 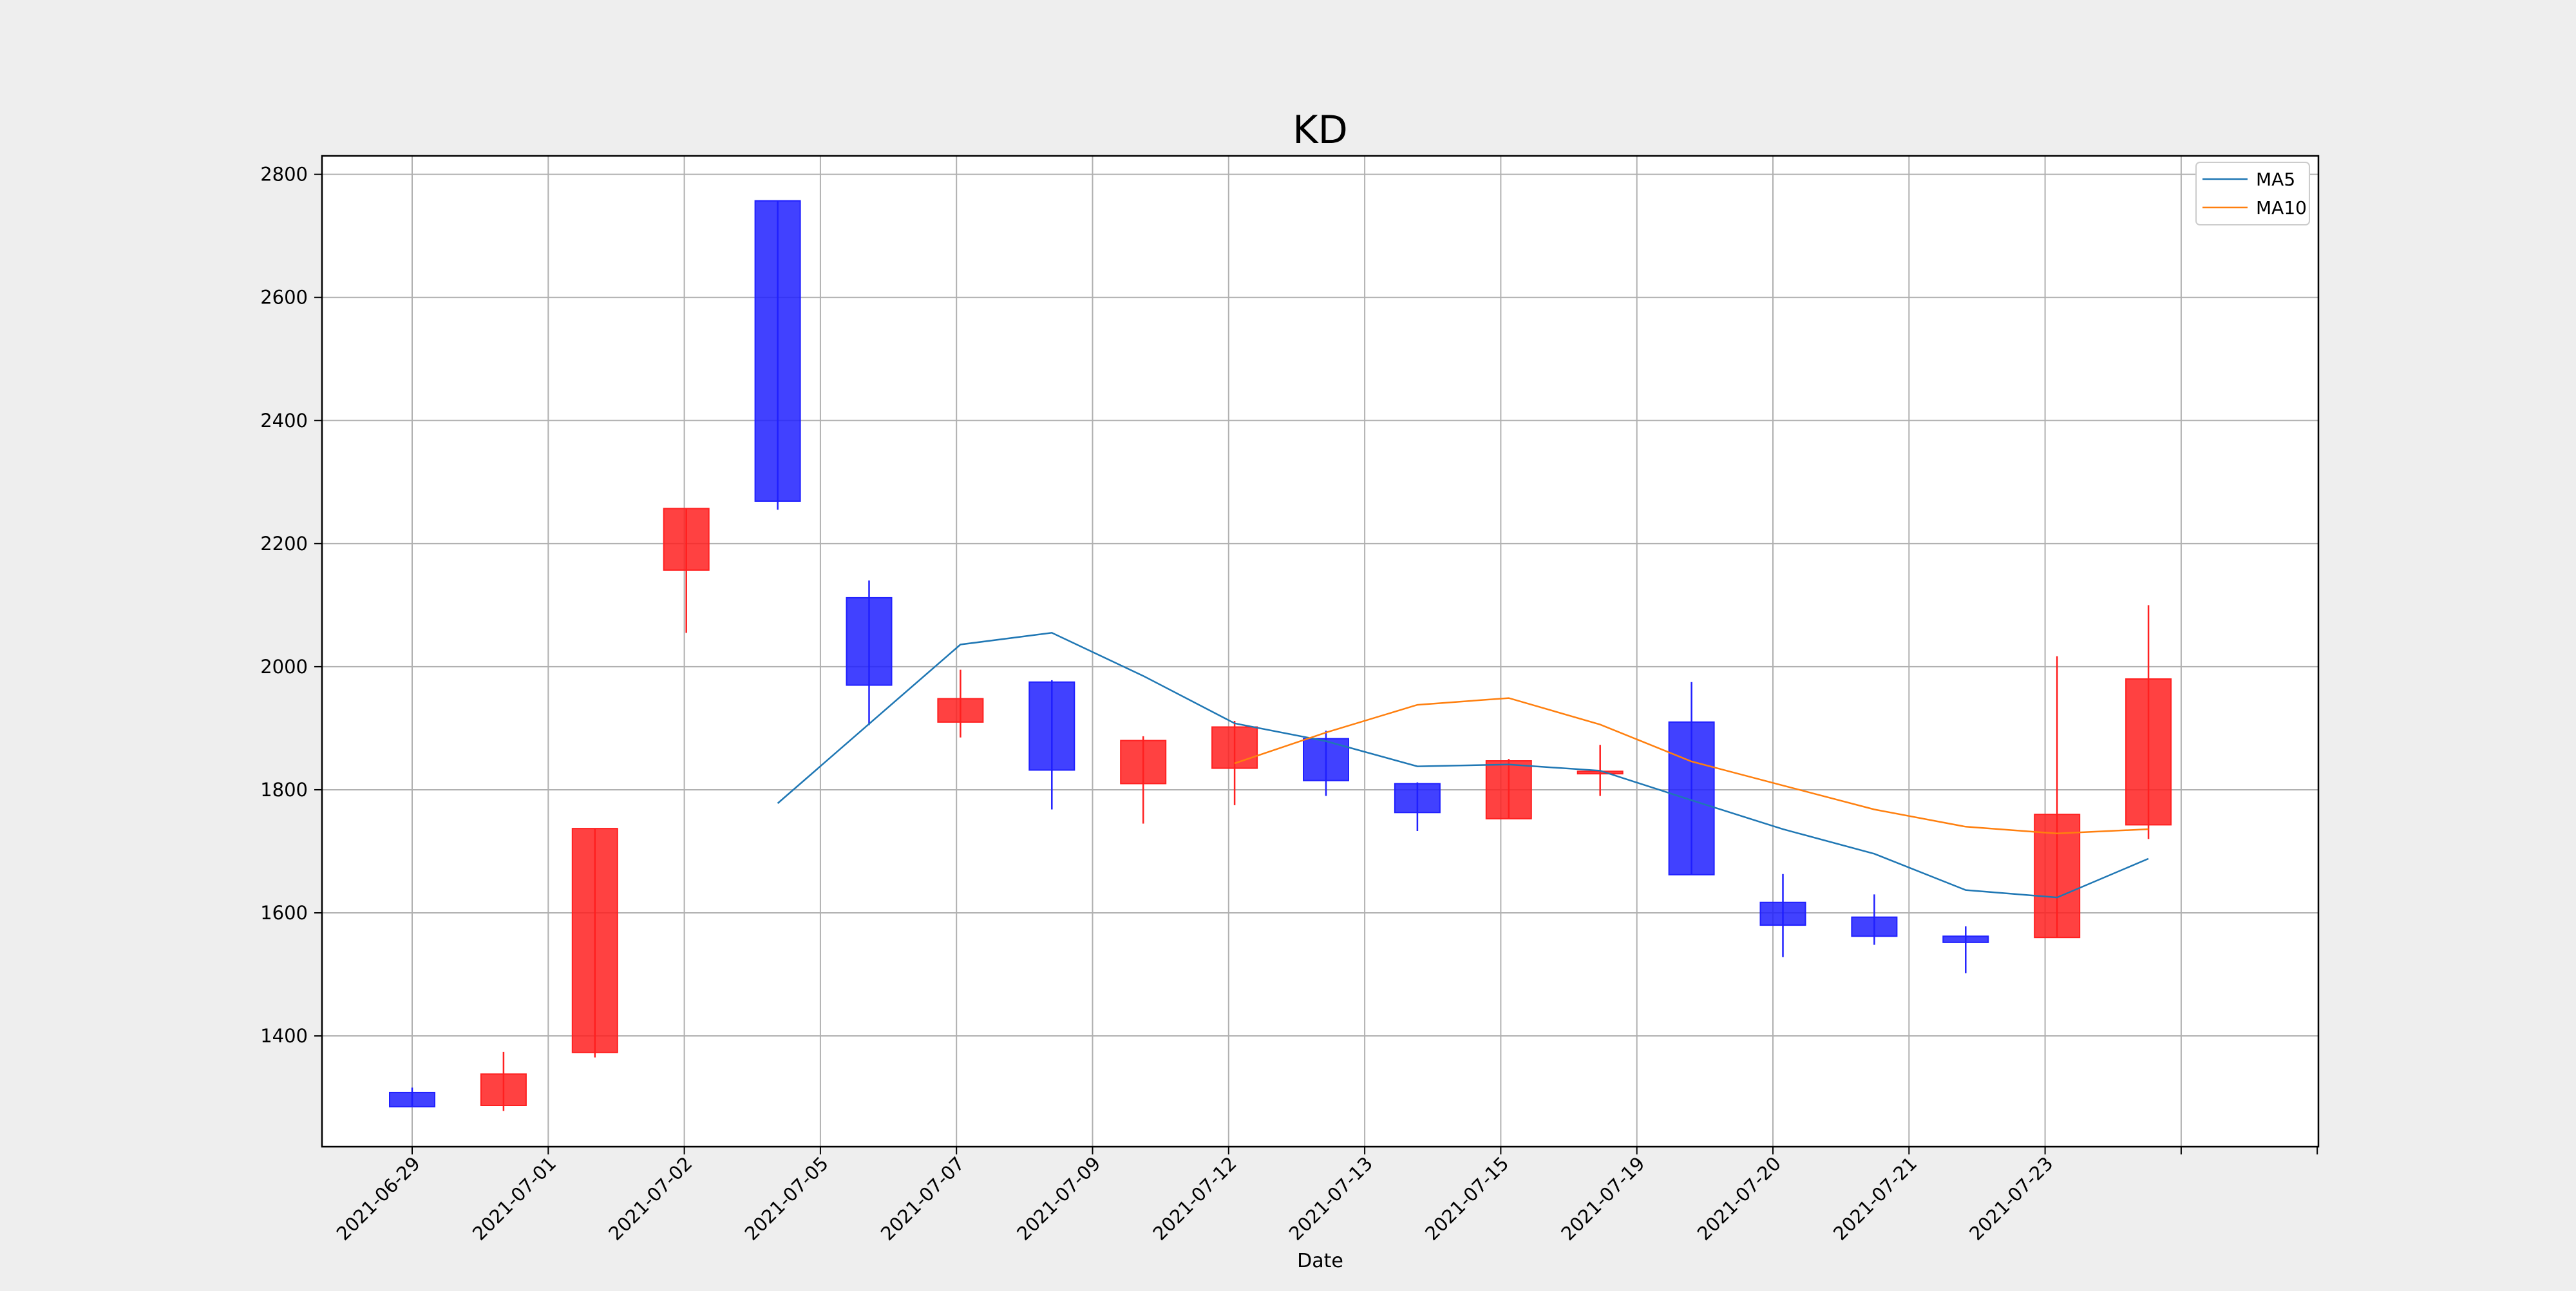 I want to click on x-axis-label: Date, so click(x=1320, y=1261).